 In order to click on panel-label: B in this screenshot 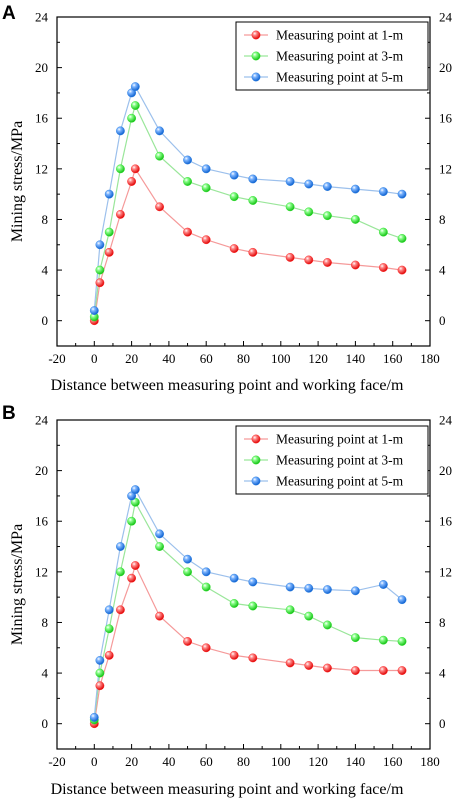, I will do `click(9, 413)`.